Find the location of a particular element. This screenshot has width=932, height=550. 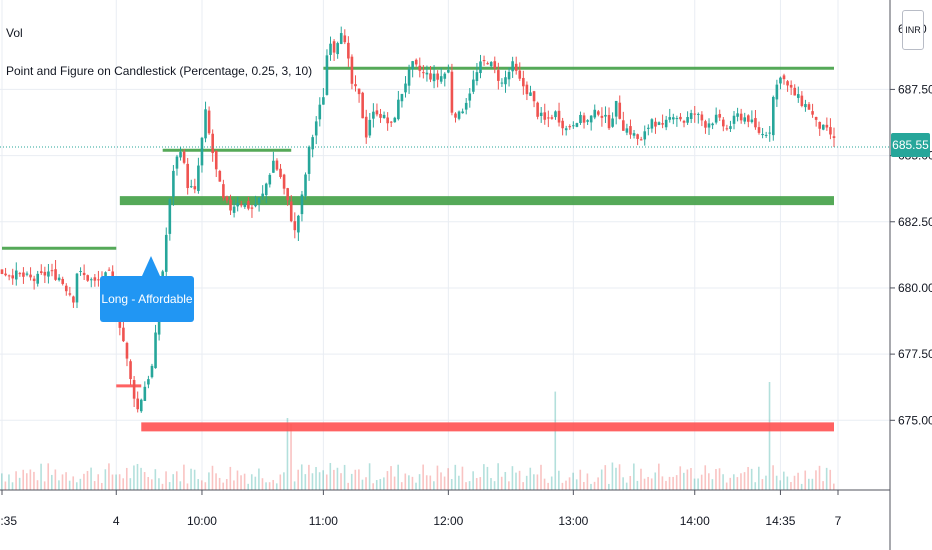

volume-indicator-label: Vol is located at coordinates (14, 33).